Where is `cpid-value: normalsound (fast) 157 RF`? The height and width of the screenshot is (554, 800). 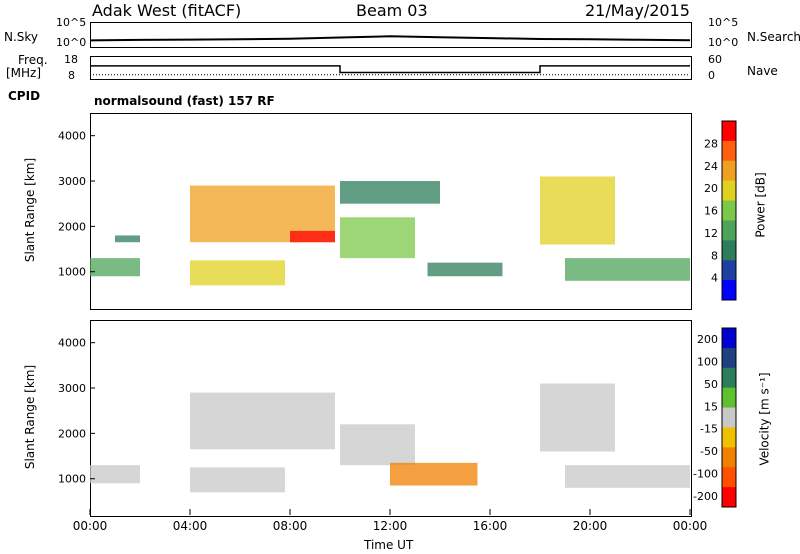
cpid-value: normalsound (fast) 157 RF is located at coordinates (184, 101).